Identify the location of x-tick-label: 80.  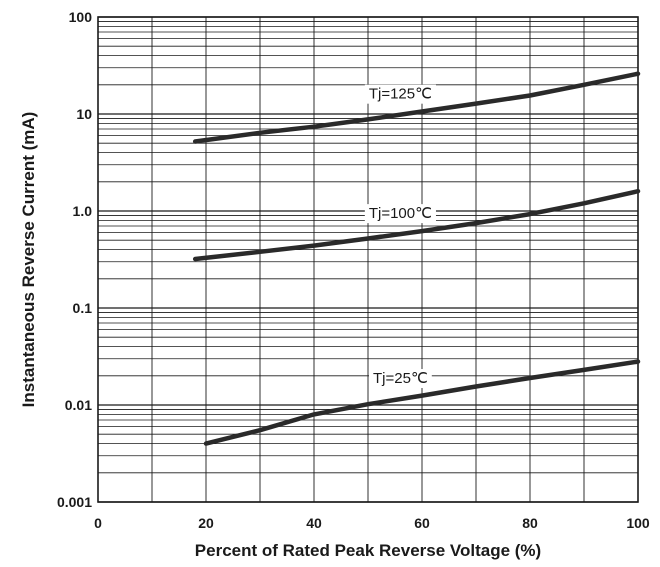
(530, 523).